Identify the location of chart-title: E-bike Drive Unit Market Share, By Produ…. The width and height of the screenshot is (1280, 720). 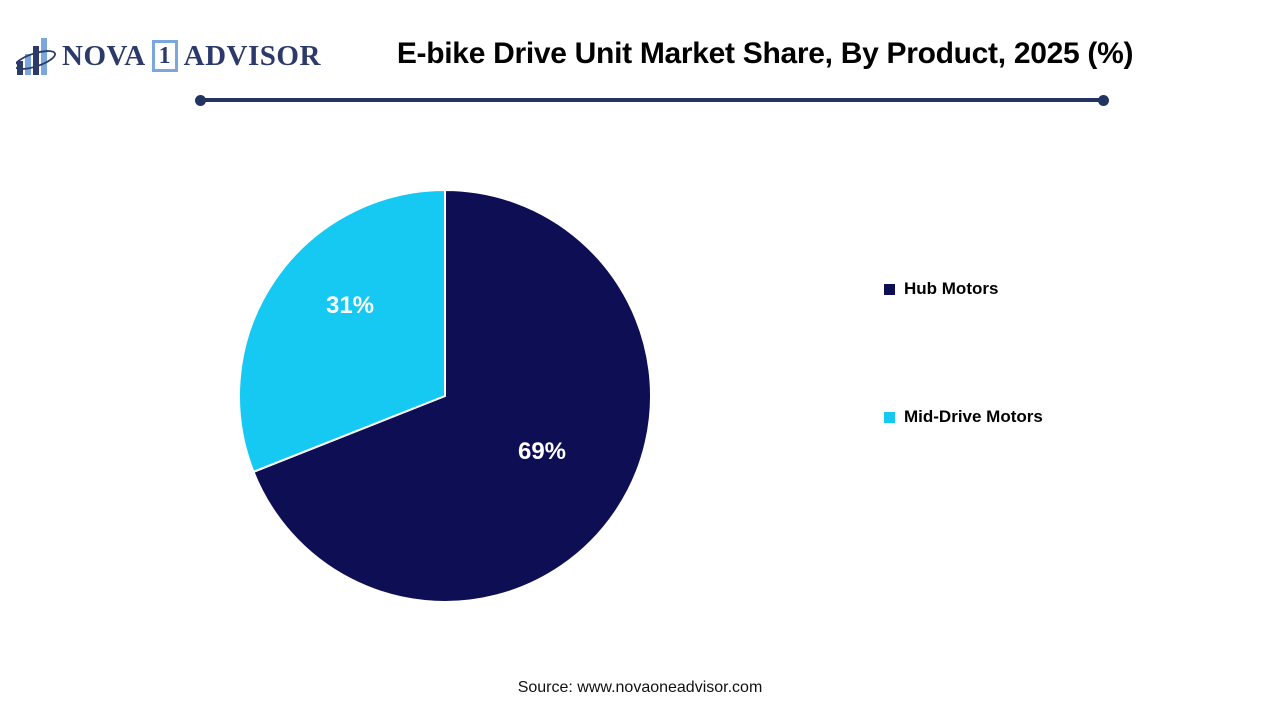
(765, 53).